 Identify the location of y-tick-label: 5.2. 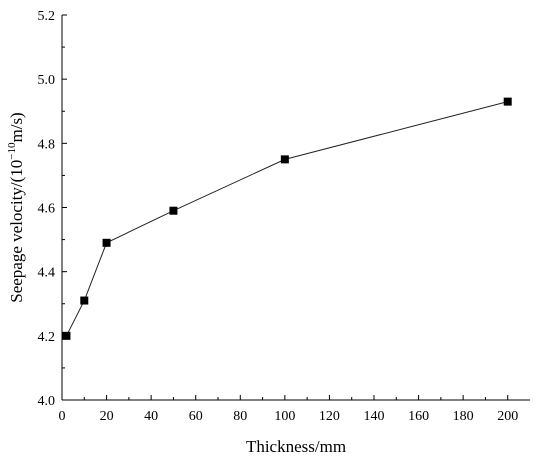
(47, 16).